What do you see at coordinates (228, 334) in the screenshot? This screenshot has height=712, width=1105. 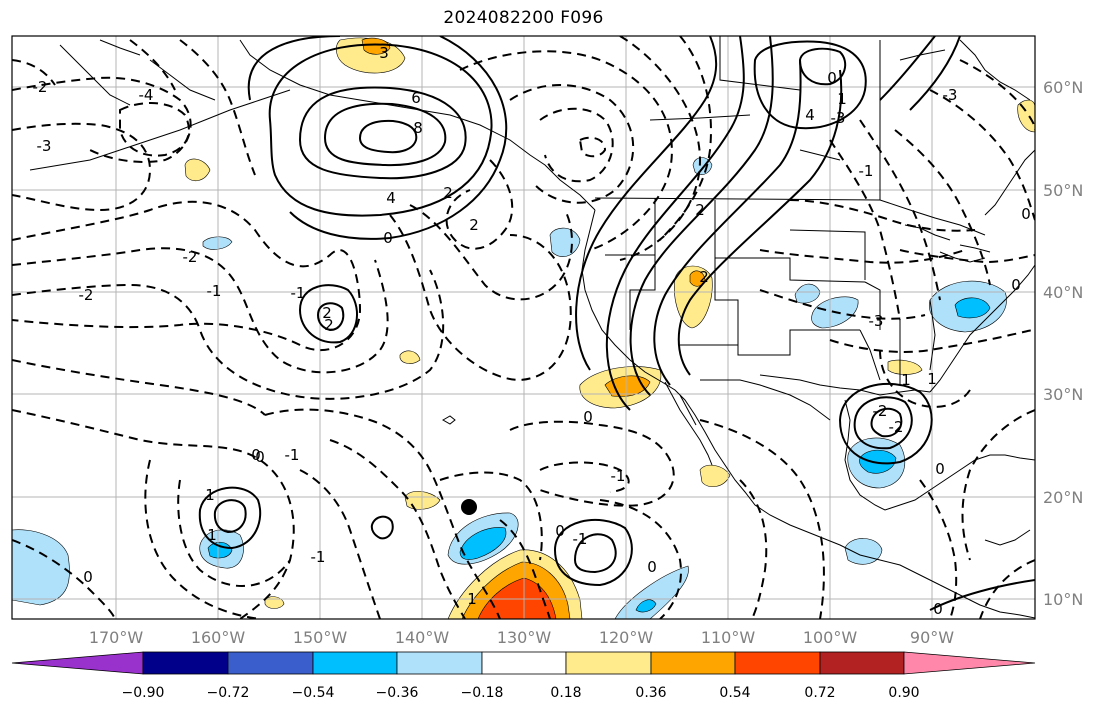 I see `contour-d3` at bounding box center [228, 334].